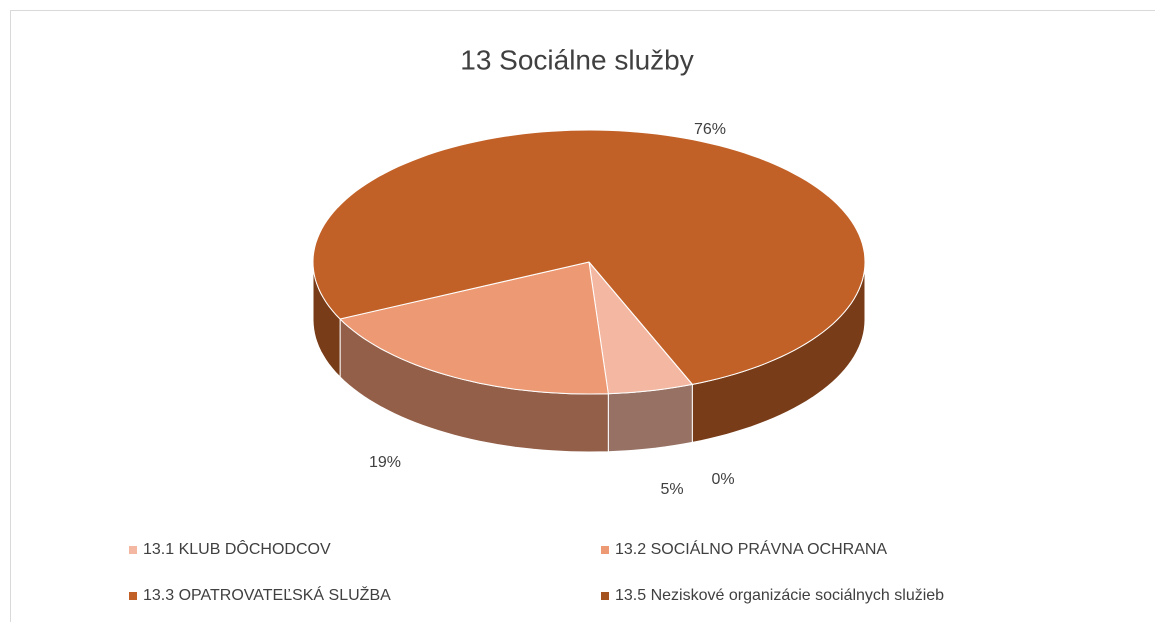 This screenshot has height=622, width=1155. Describe the element at coordinates (710, 129) in the screenshot. I see `data-label: 76%` at that location.